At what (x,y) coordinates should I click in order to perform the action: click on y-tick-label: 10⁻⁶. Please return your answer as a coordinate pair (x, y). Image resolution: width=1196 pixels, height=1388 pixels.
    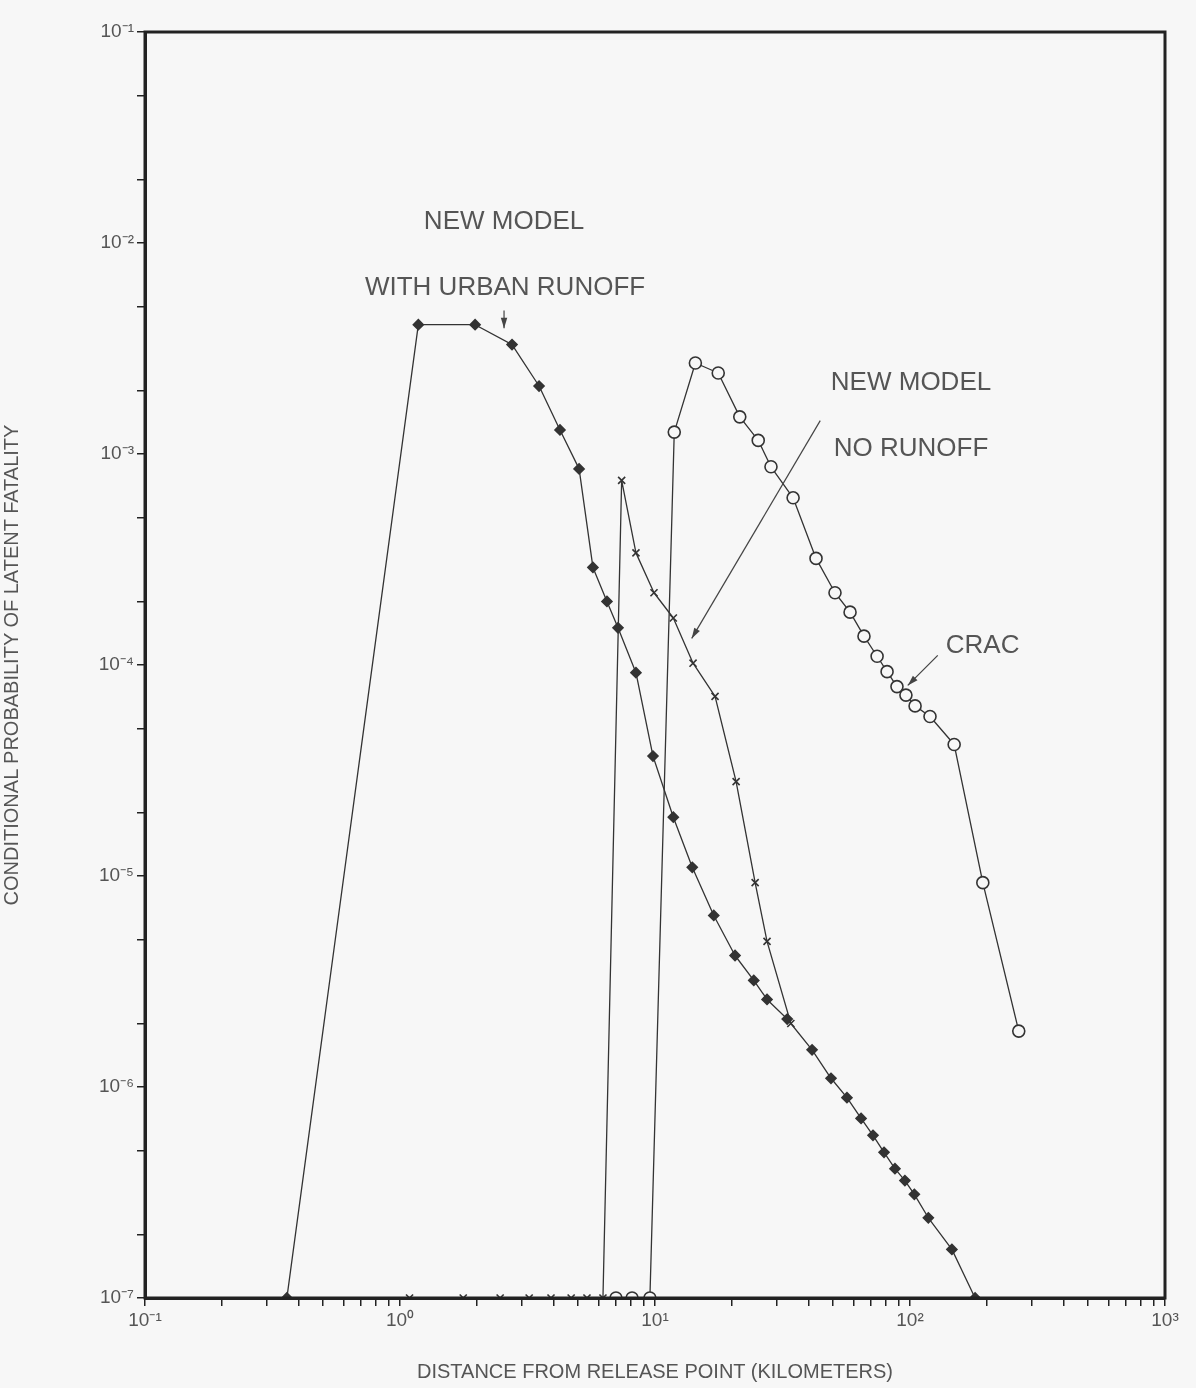
    Looking at the image, I should click on (116, 1086).